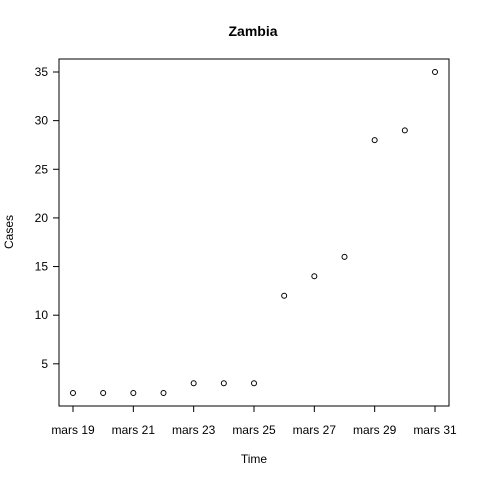 This screenshot has height=480, width=480. Describe the element at coordinates (252, 31) in the screenshot. I see `chart-title: Zambia` at that location.